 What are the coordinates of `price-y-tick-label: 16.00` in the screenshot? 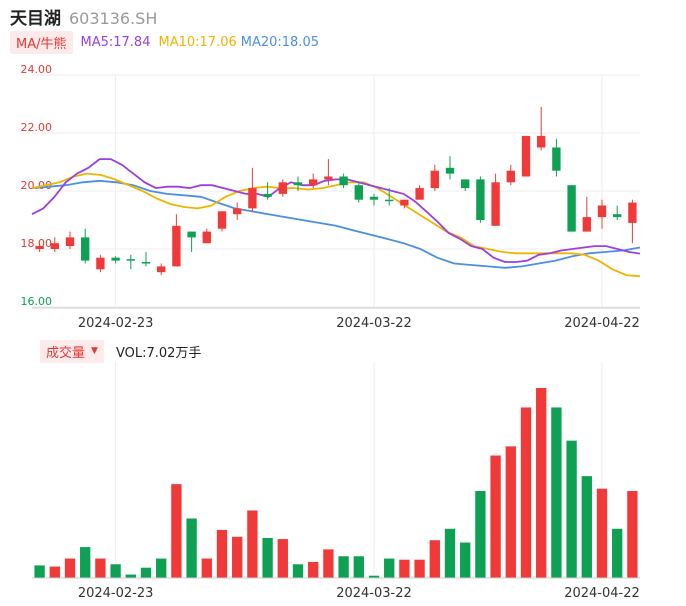 It's located at (37, 301).